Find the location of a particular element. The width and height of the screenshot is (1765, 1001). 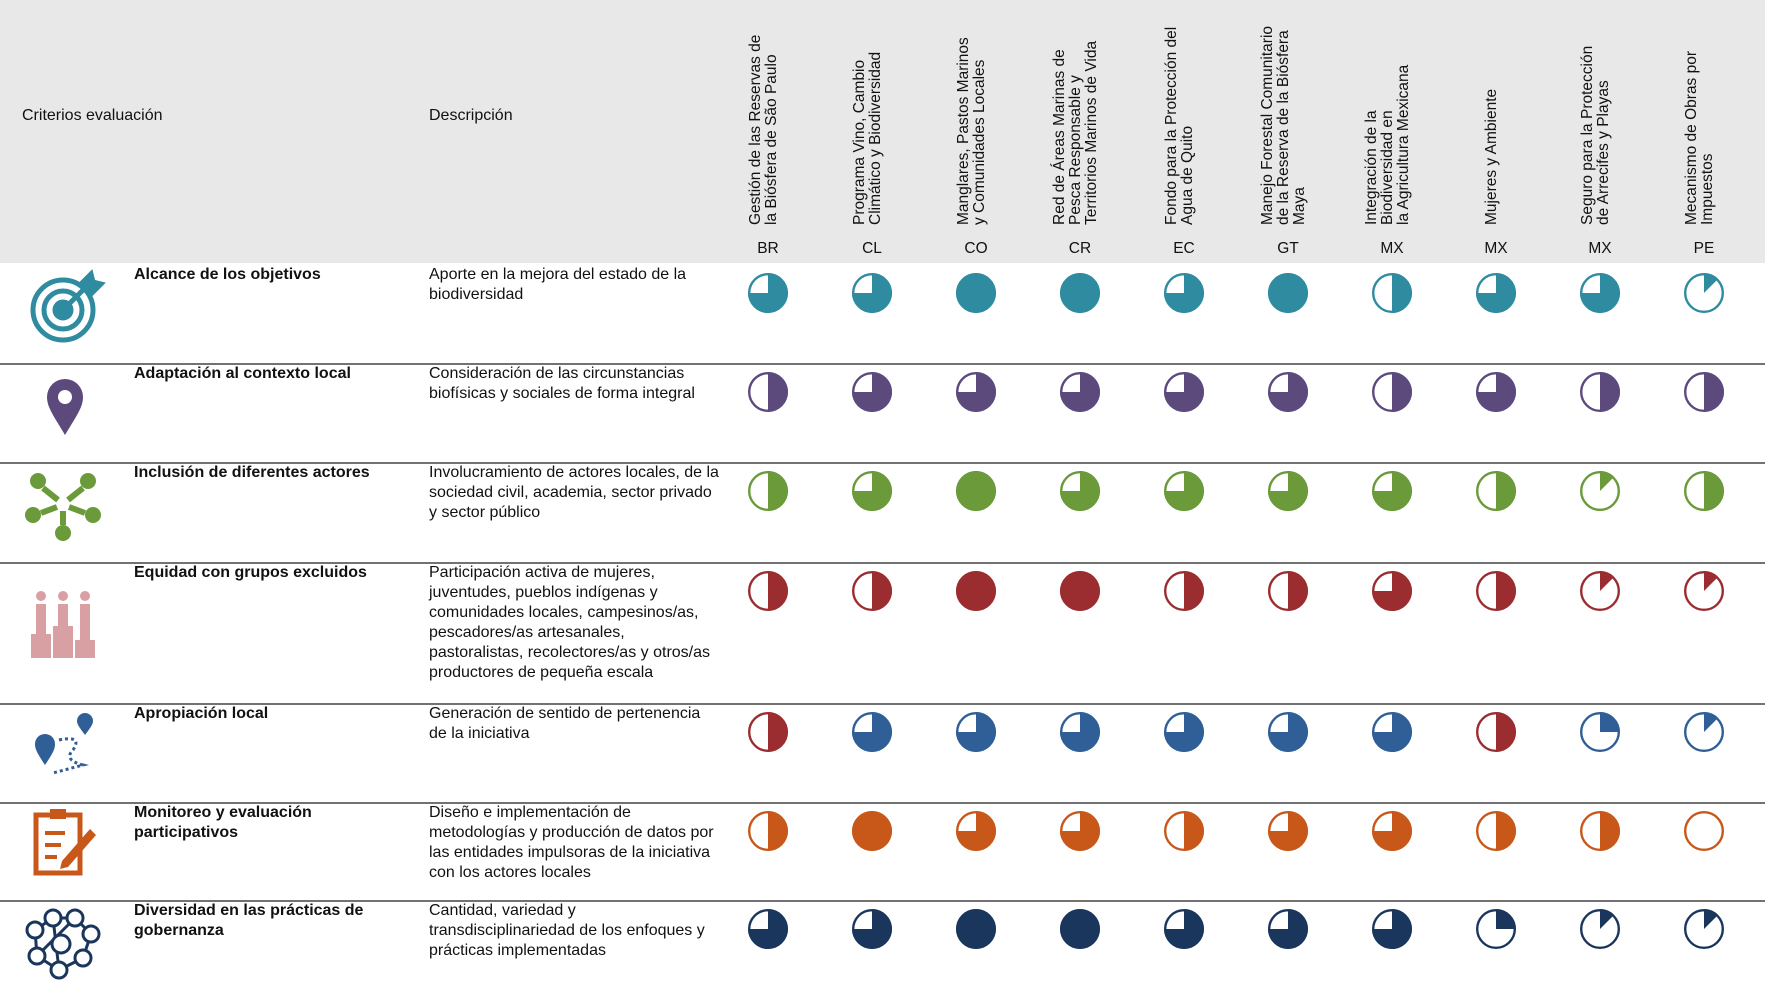

initiative-name-line: Maya is located at coordinates (1299, 206).